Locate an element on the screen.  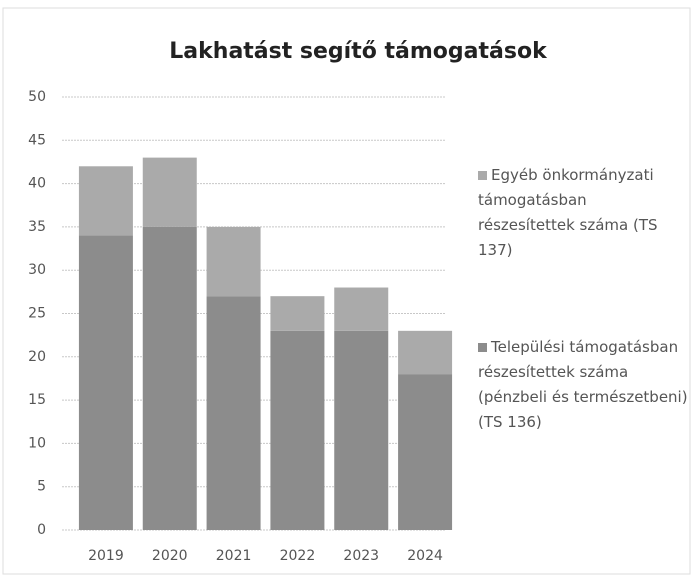
x-tick-label: 2024 is located at coordinates (425, 556).